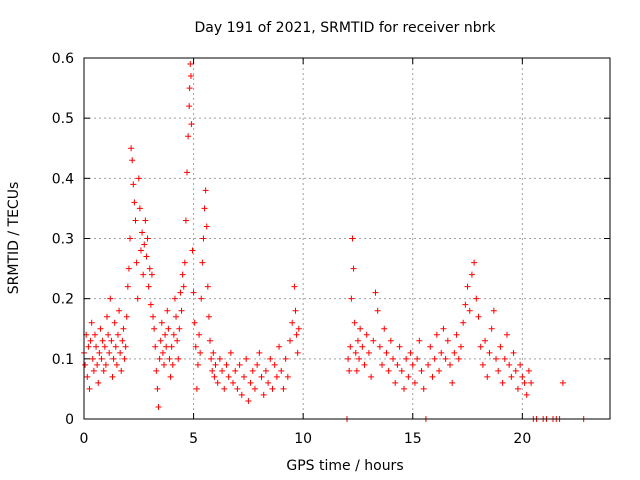 The height and width of the screenshot is (480, 640). I want to click on x-tick-label: 20, so click(522, 439).